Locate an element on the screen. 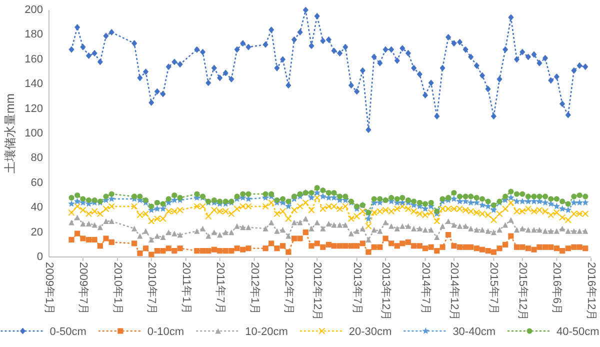  y-tick-label: 60 is located at coordinates (36, 182).